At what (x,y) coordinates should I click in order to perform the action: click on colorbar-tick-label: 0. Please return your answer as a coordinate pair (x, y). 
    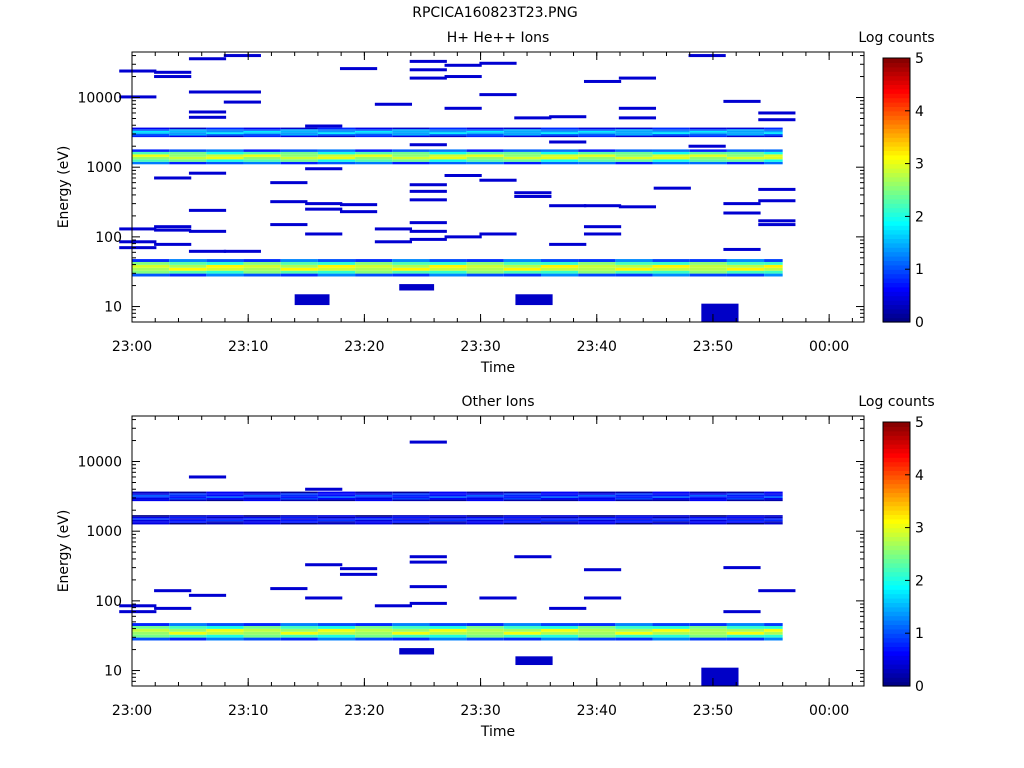
    Looking at the image, I should click on (919, 323).